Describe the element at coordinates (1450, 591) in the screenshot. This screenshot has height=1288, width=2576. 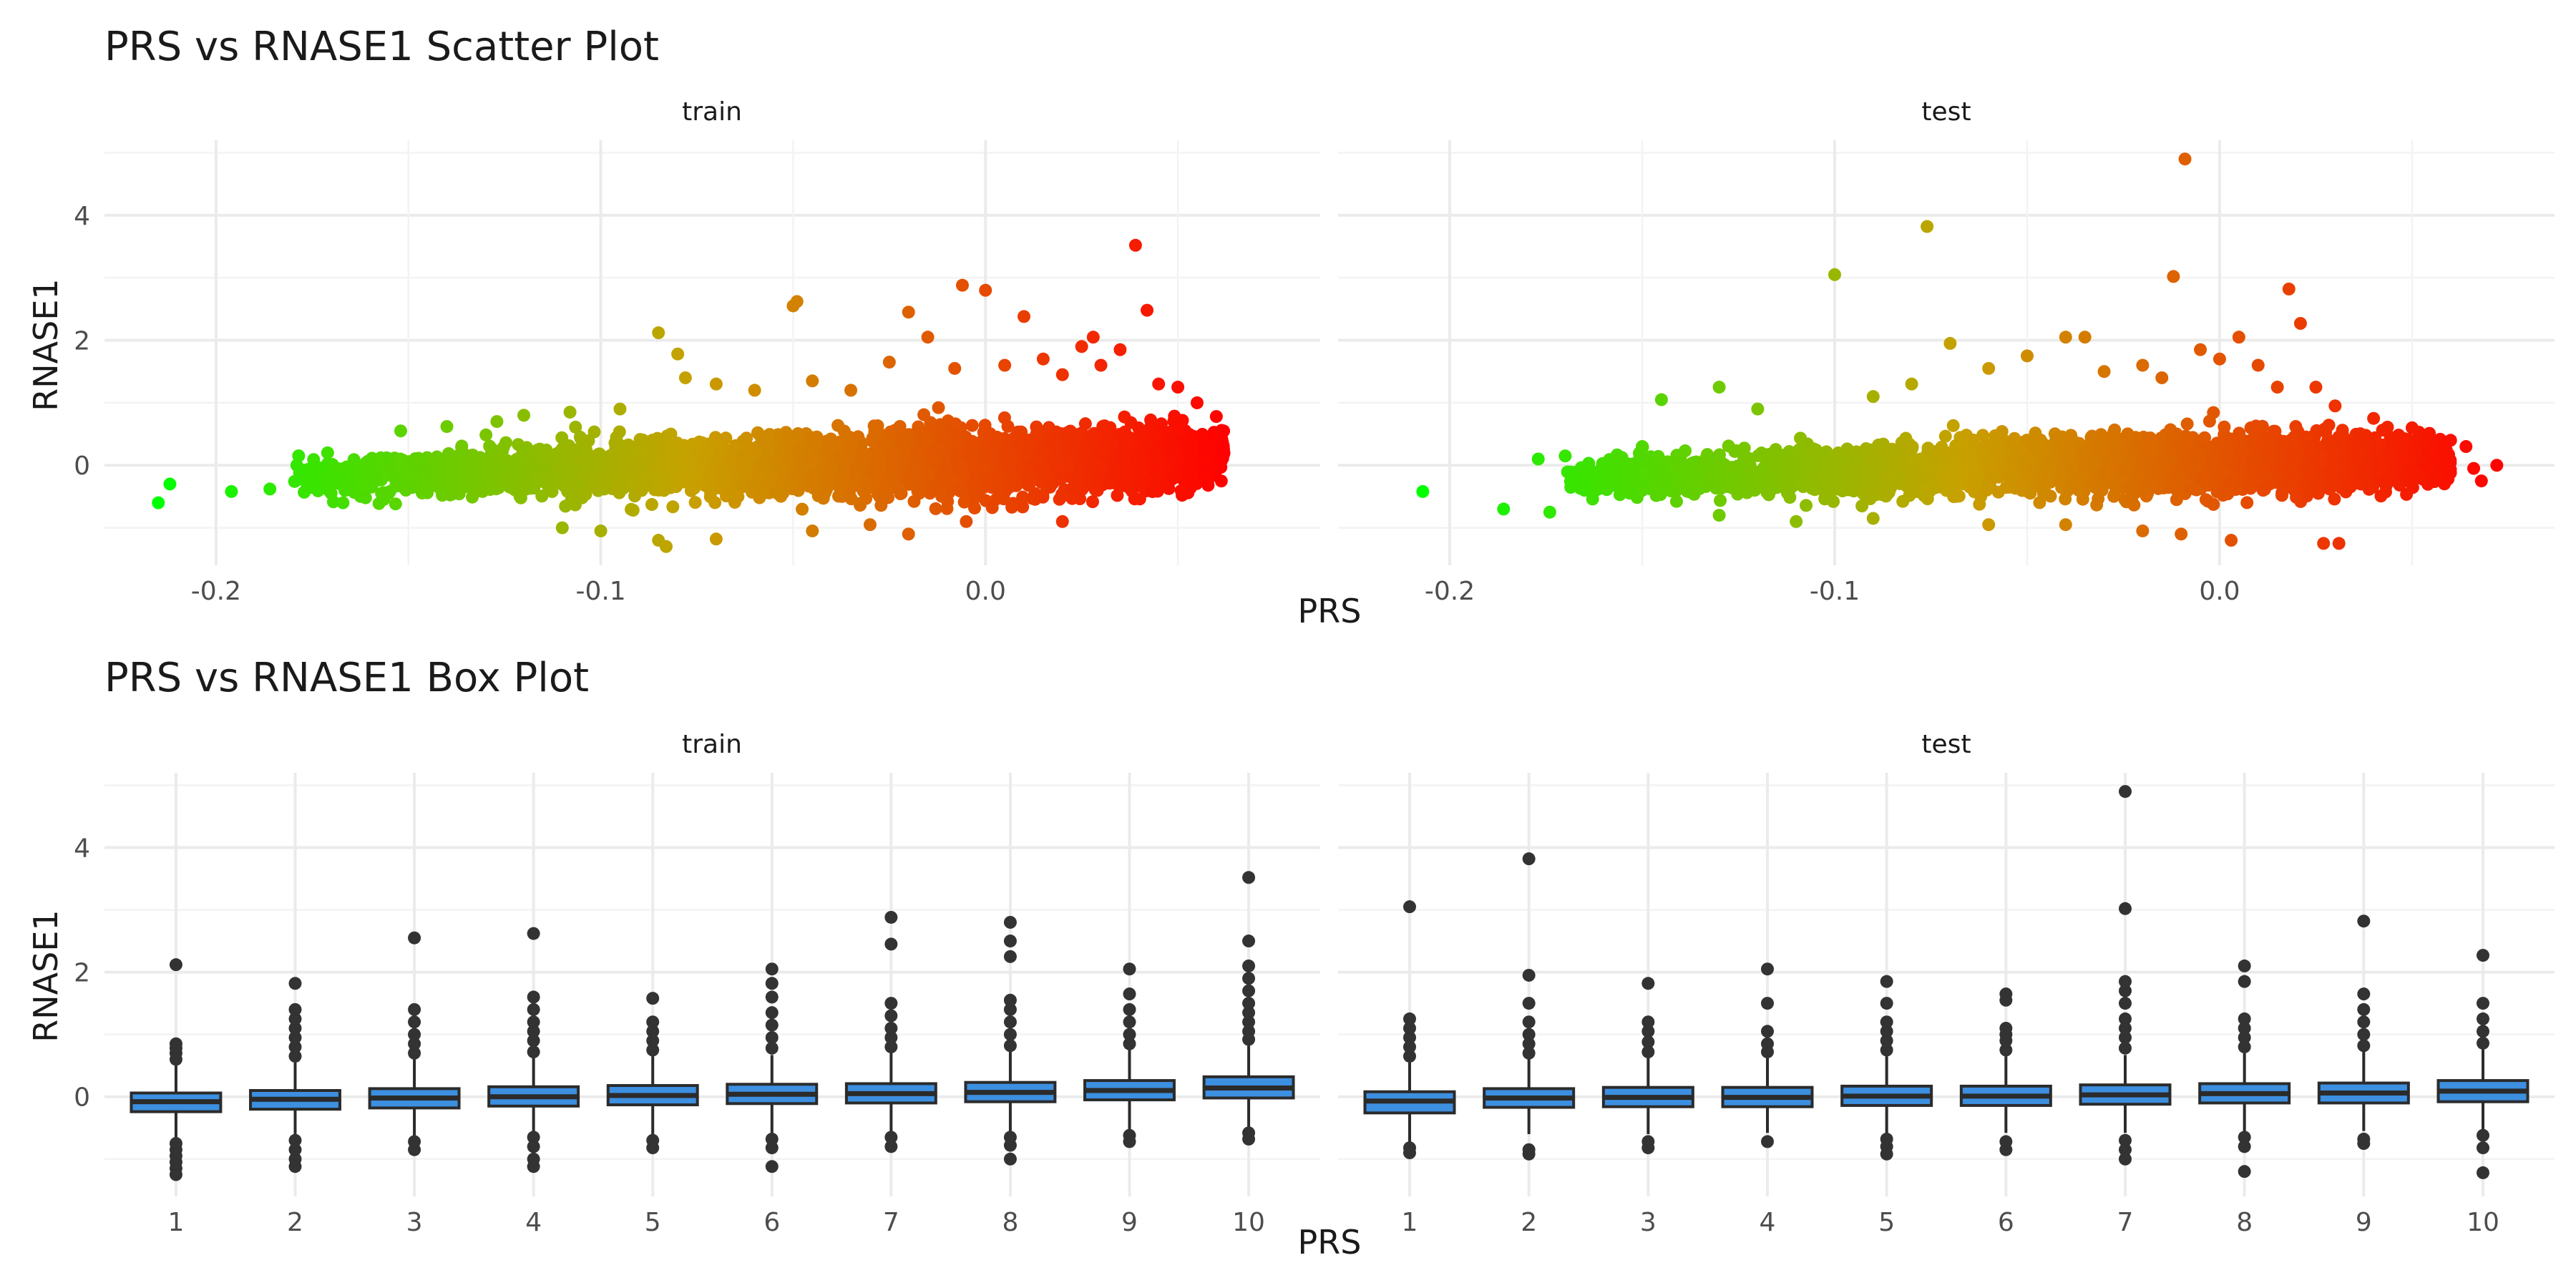
I see `x-tick-label: -0.2` at that location.